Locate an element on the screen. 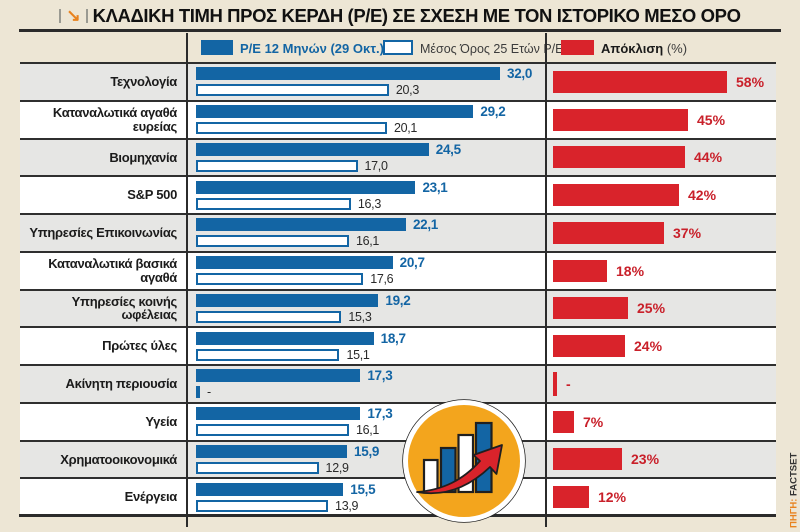  table-row: Τεχνολογία 32,0 20,3 58% is located at coordinates (398, 83).